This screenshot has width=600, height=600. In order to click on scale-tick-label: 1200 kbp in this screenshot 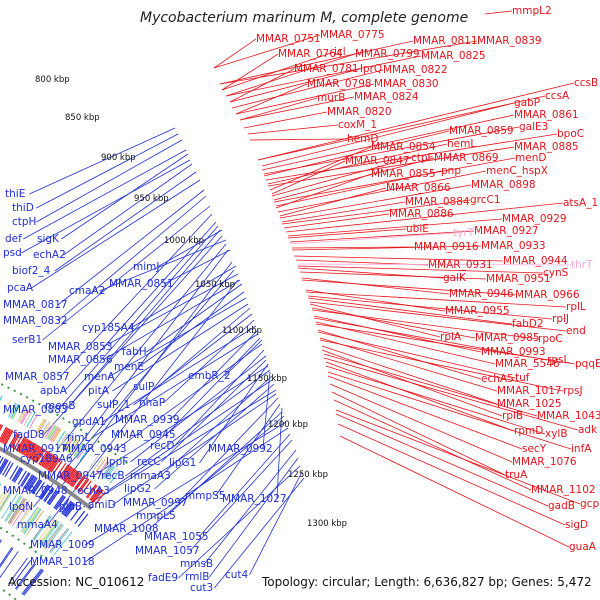, I will do `click(288, 425)`.